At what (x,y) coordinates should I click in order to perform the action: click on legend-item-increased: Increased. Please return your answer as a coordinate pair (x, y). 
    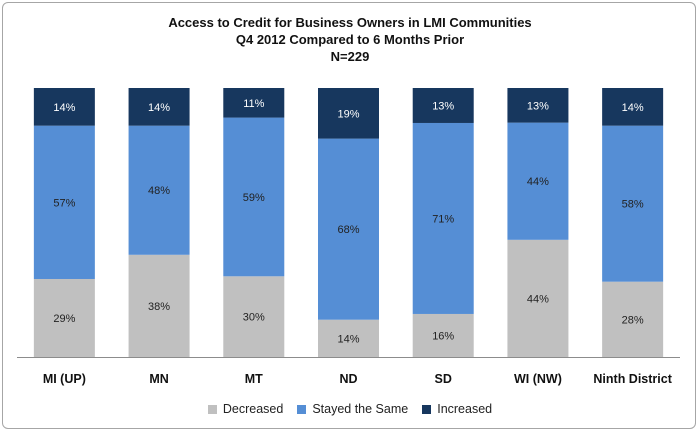
    Looking at the image, I should click on (457, 409).